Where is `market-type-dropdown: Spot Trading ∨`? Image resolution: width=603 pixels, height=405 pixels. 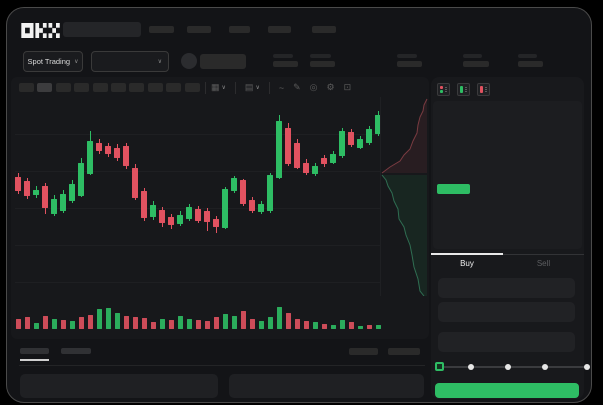 market-type-dropdown: Spot Trading ∨ is located at coordinates (53, 61).